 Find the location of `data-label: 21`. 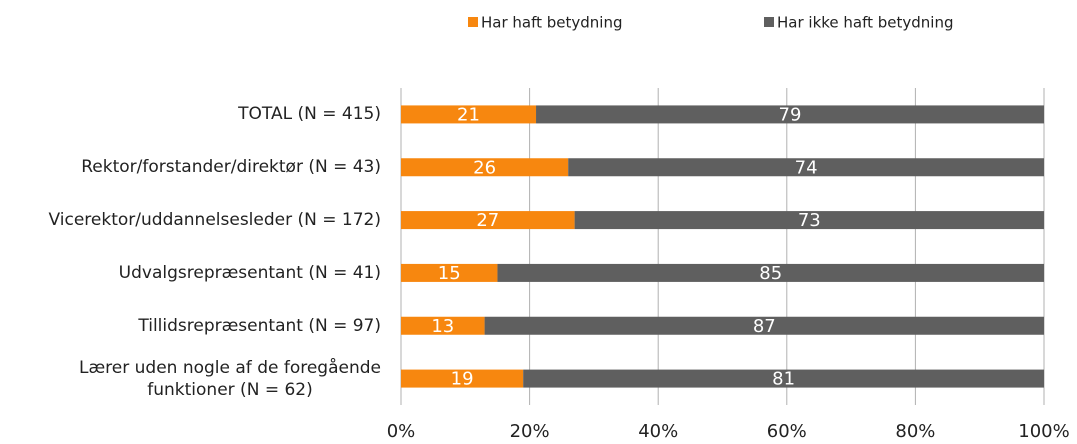

data-label: 21 is located at coordinates (468, 114).